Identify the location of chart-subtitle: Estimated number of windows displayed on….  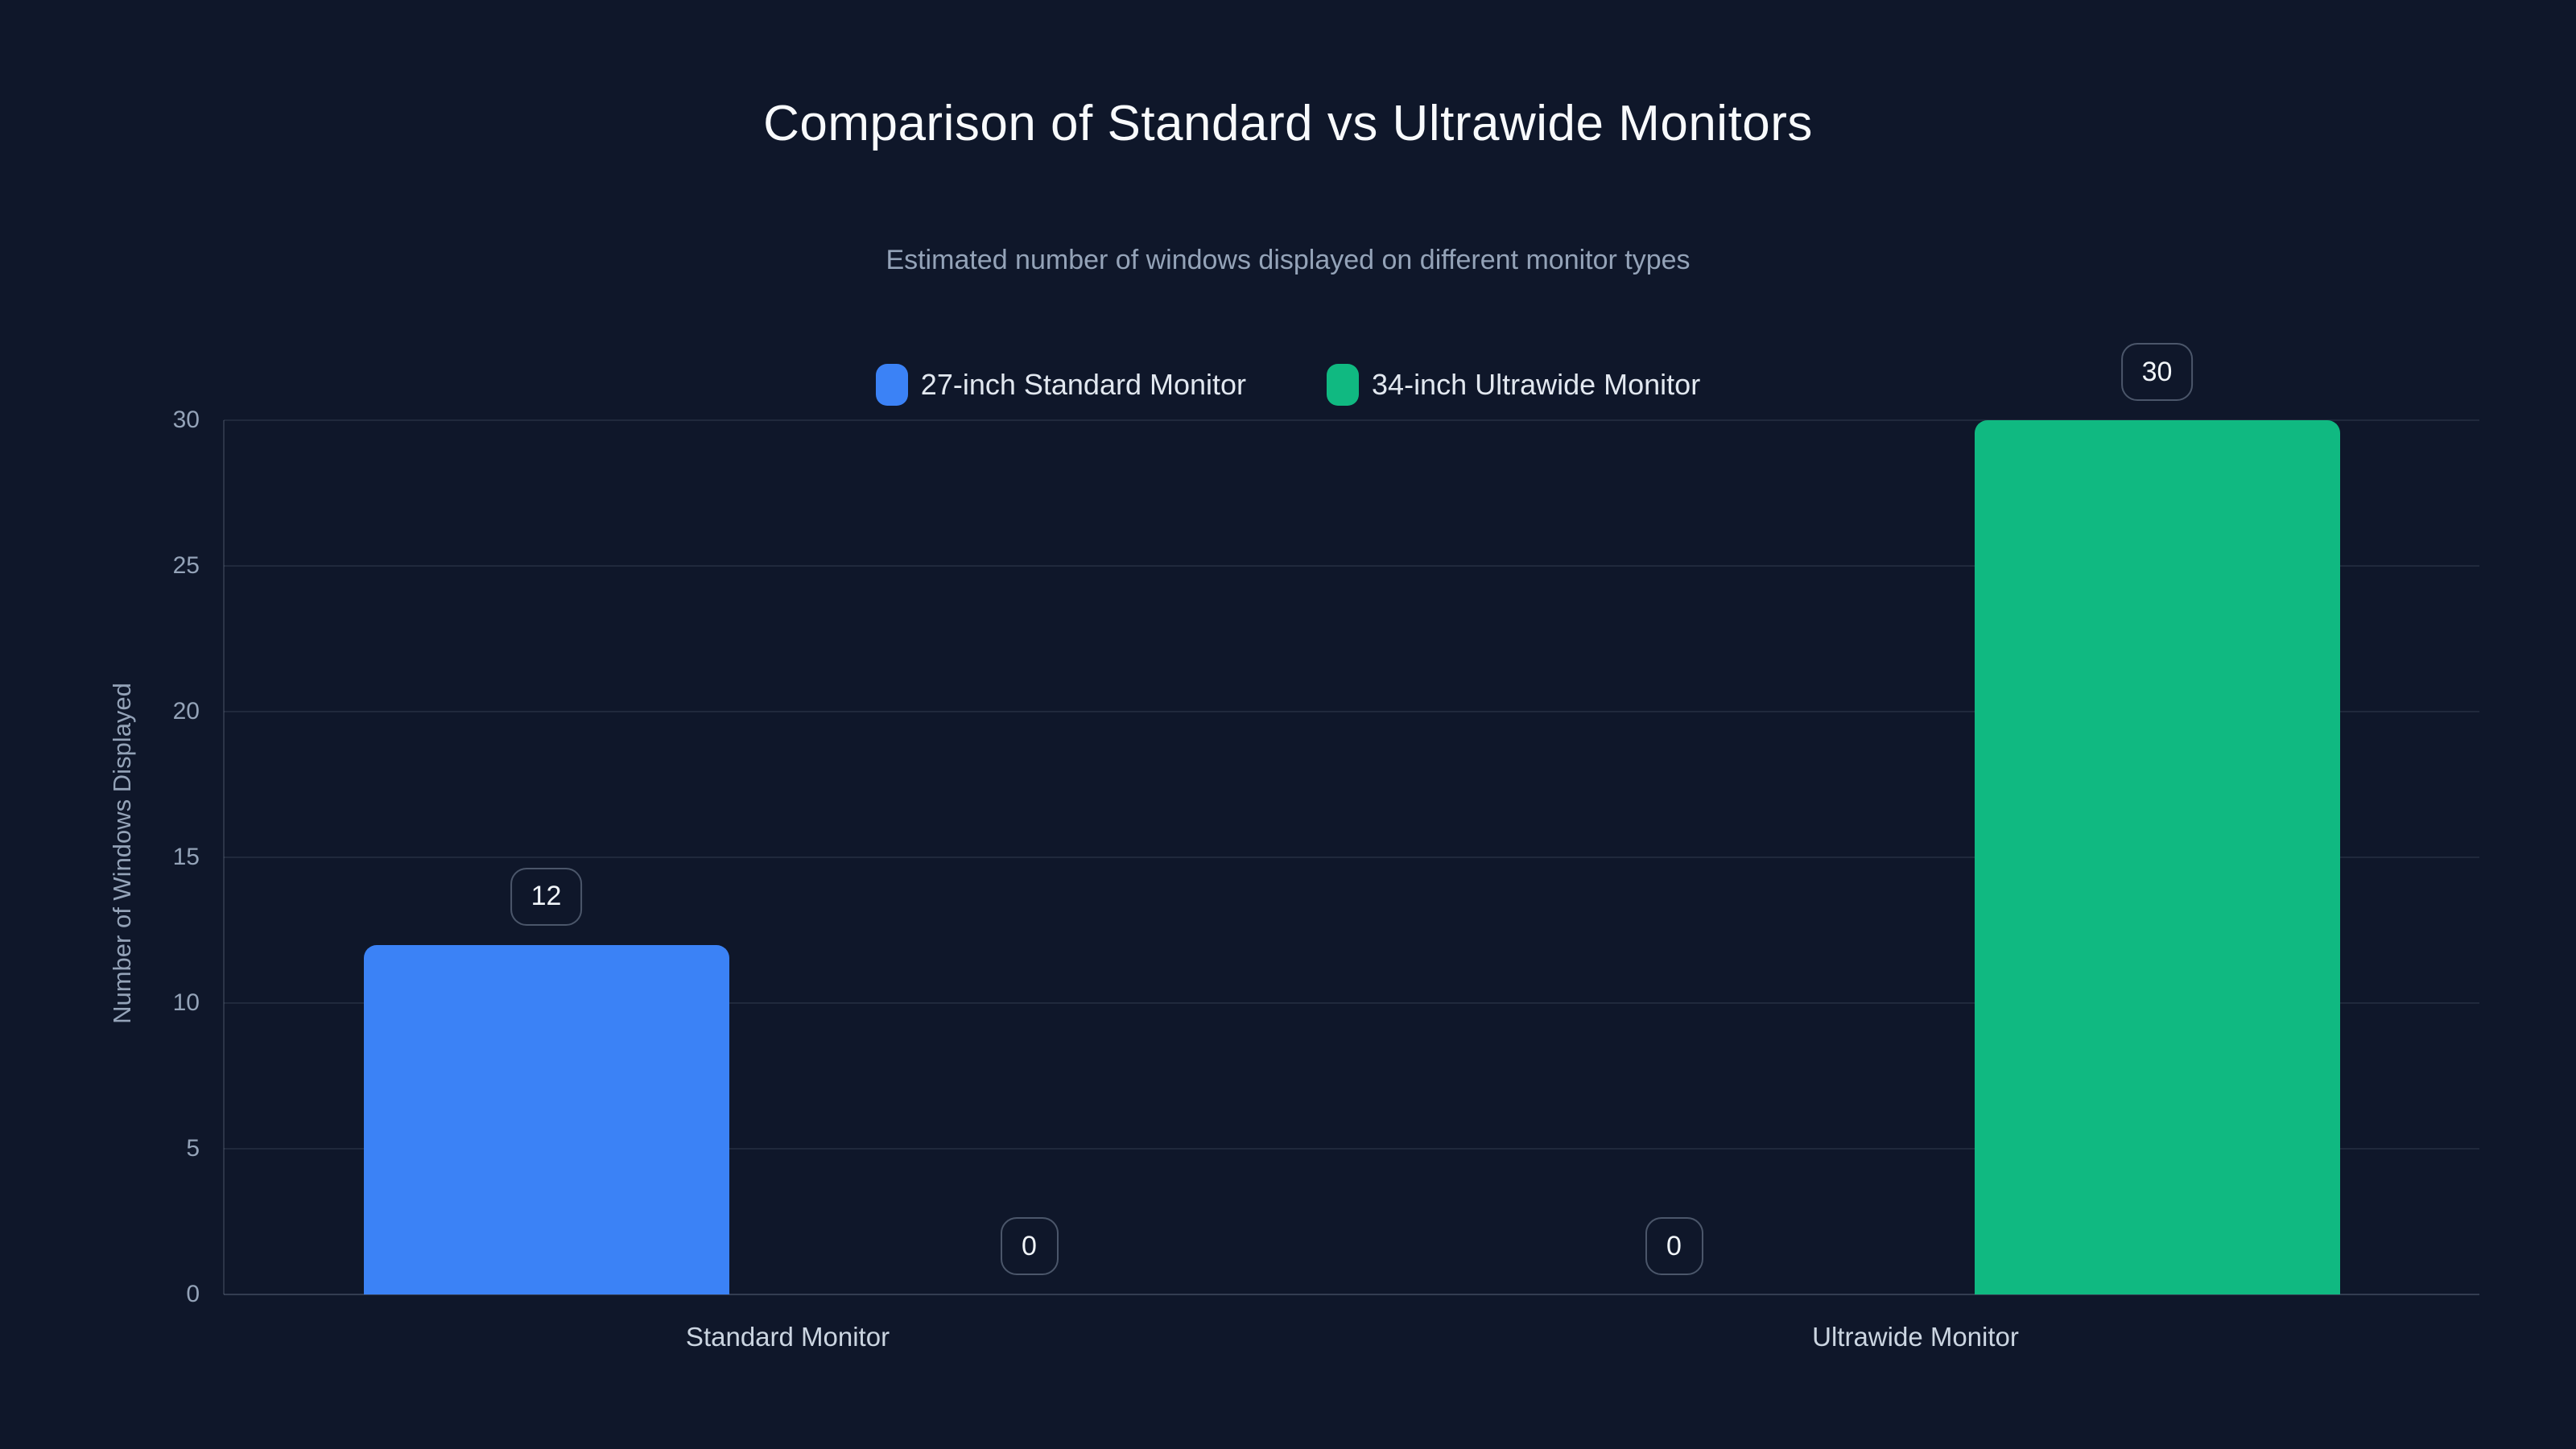
(1288, 260).